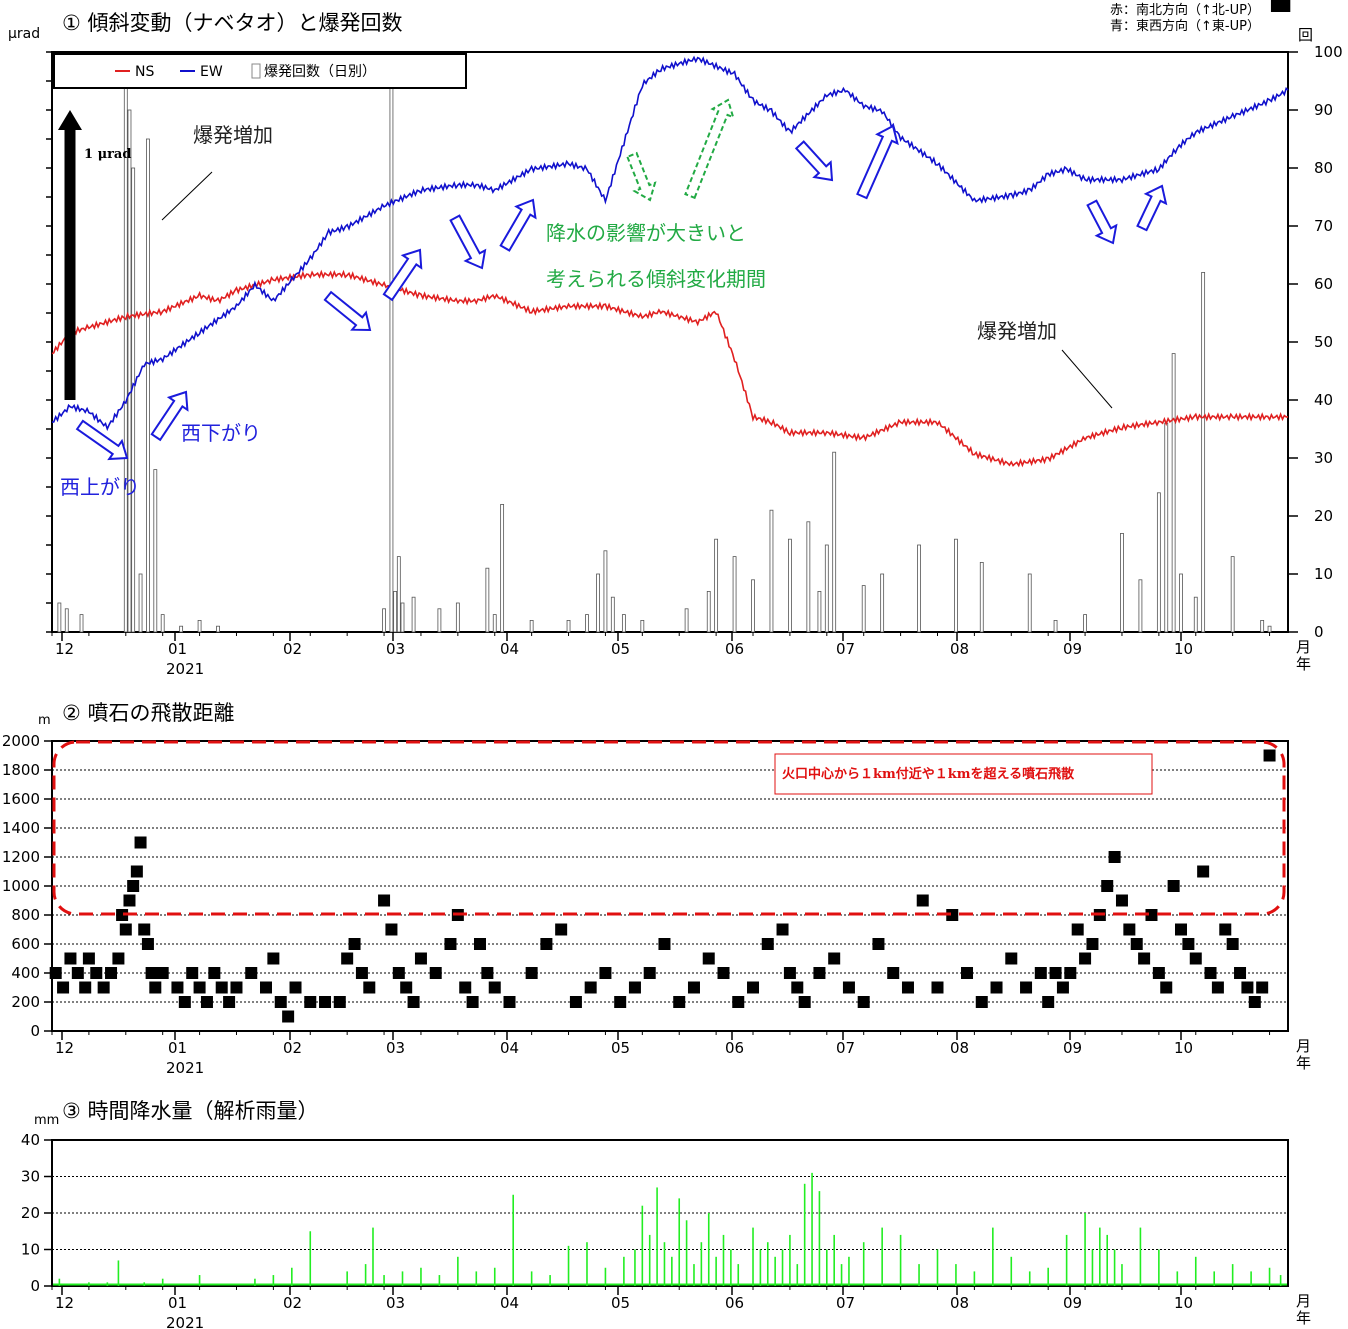 The image size is (1348, 1329). What do you see at coordinates (292, 649) in the screenshot?
I see `x-tick-label-0-02: 02` at bounding box center [292, 649].